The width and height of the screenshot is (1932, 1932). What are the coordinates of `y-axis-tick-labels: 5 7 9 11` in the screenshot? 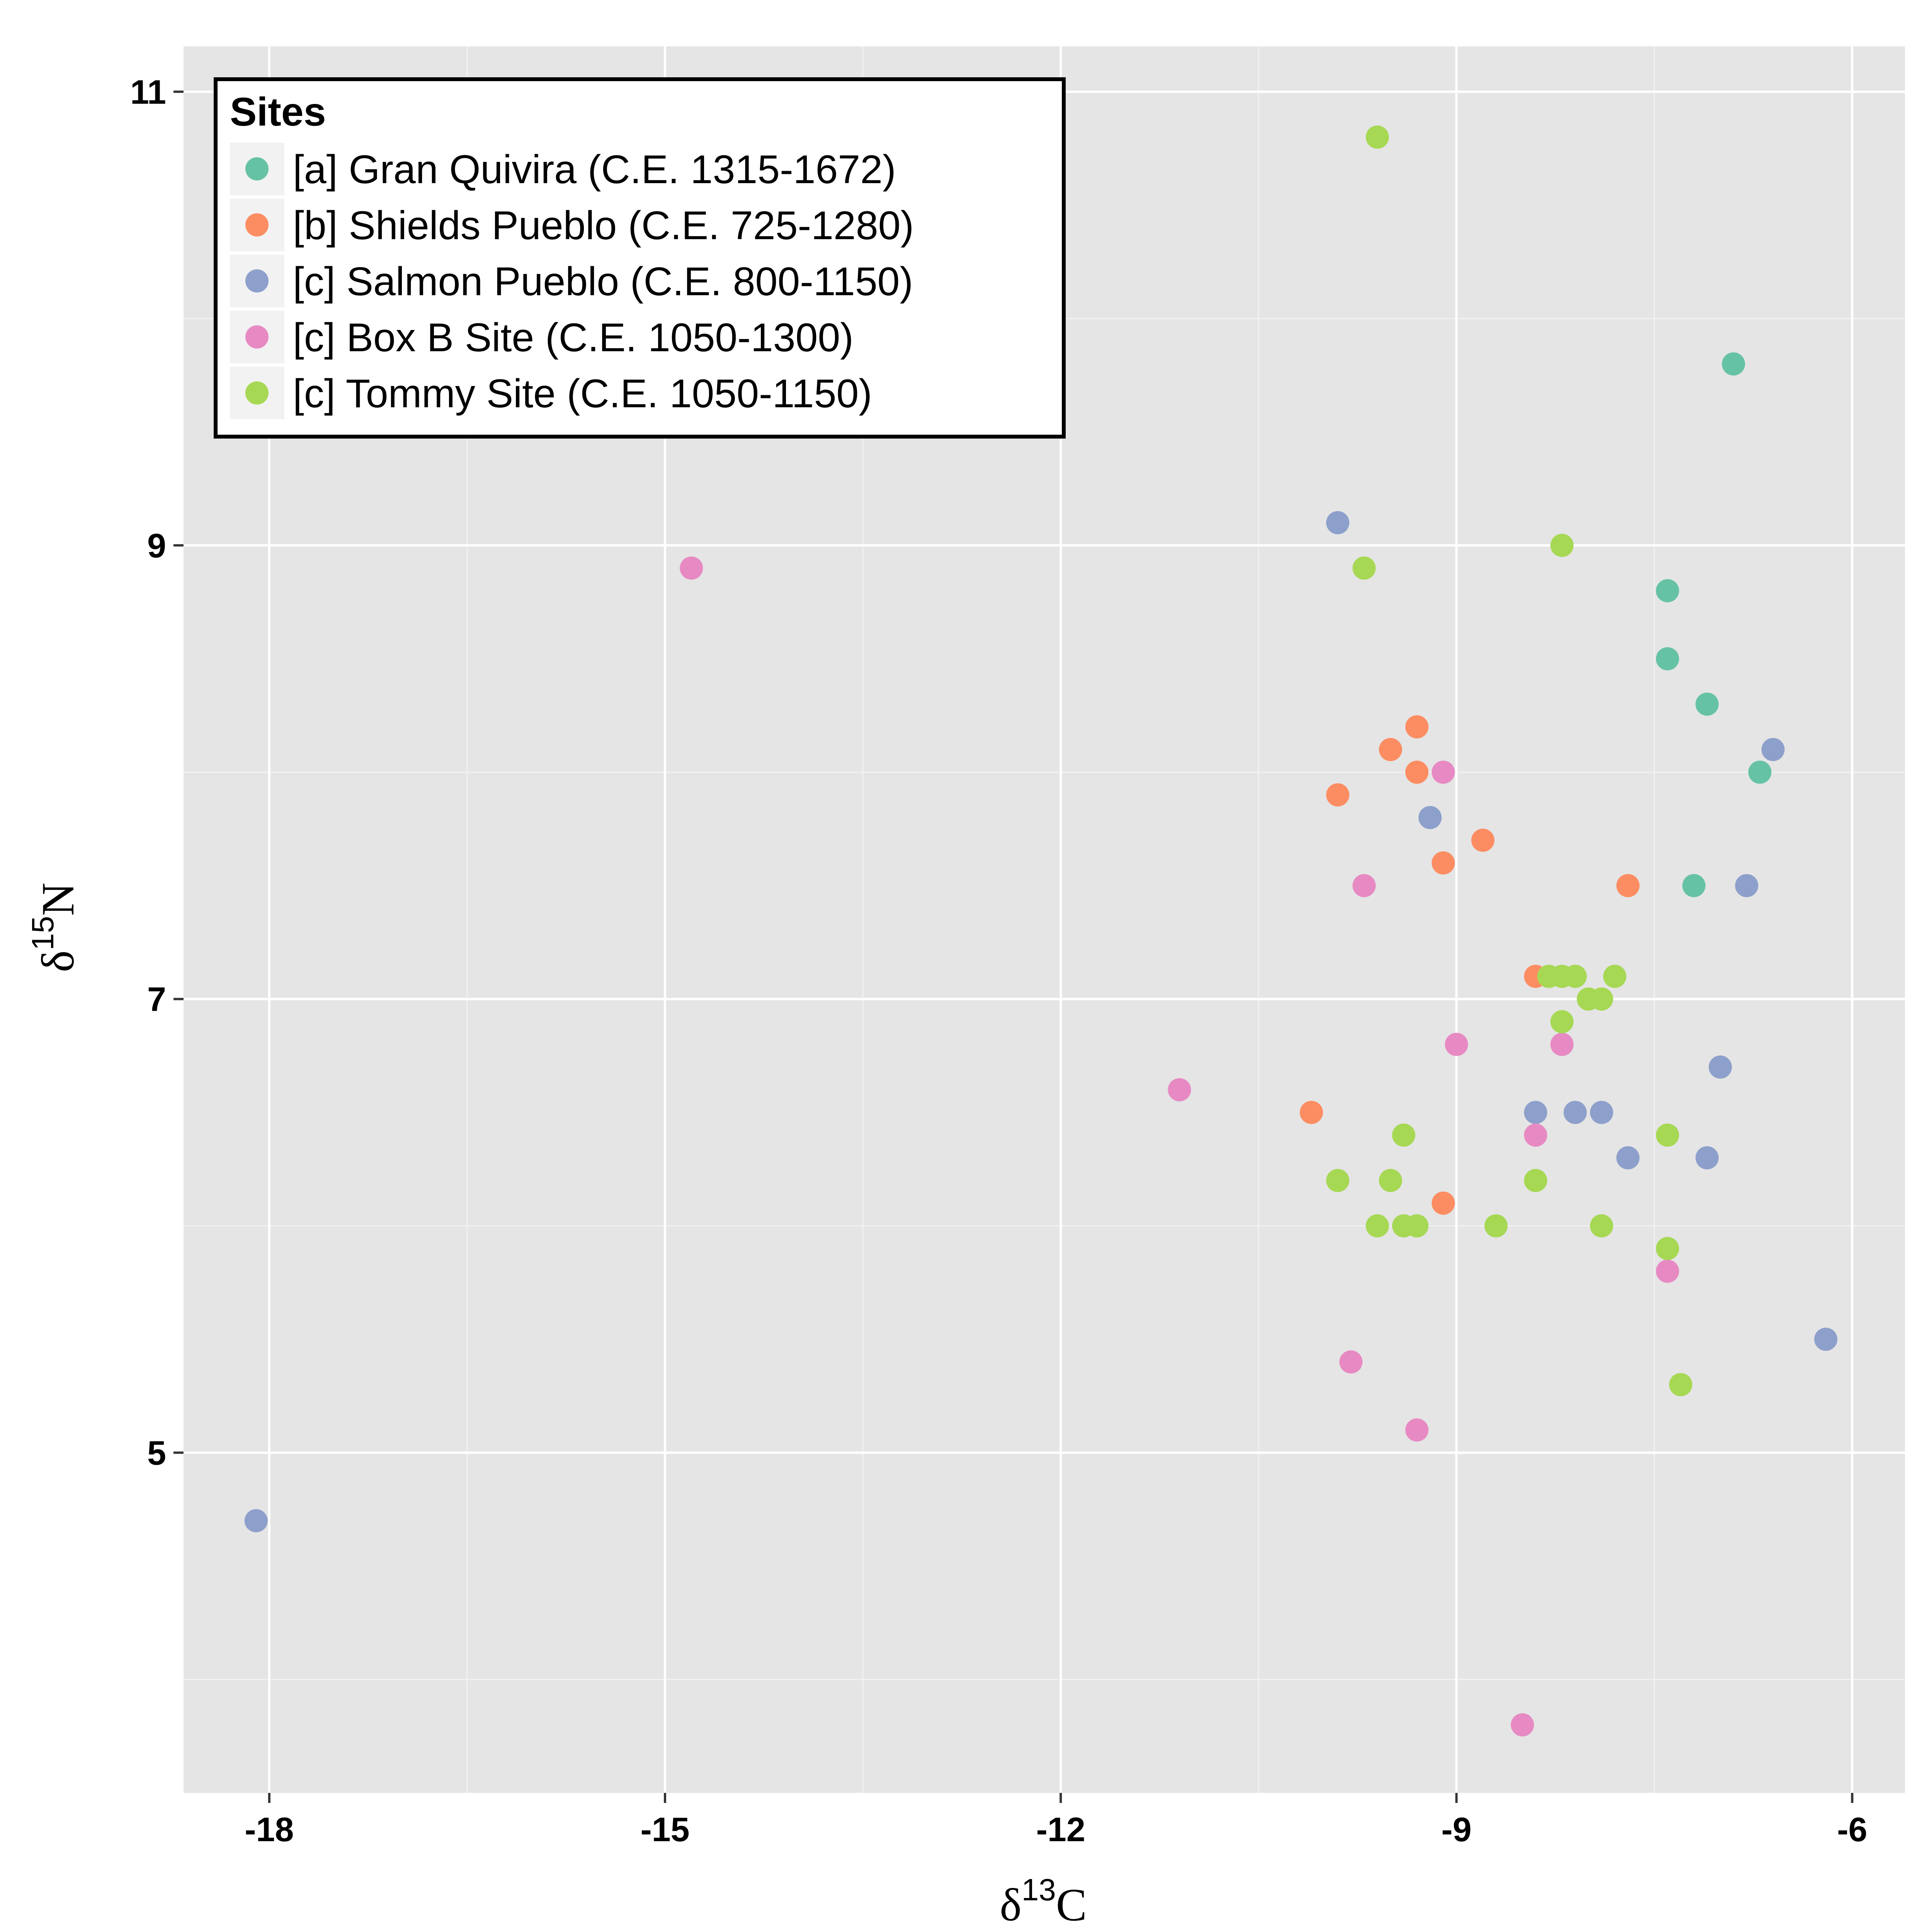 It's located at (148, 773).